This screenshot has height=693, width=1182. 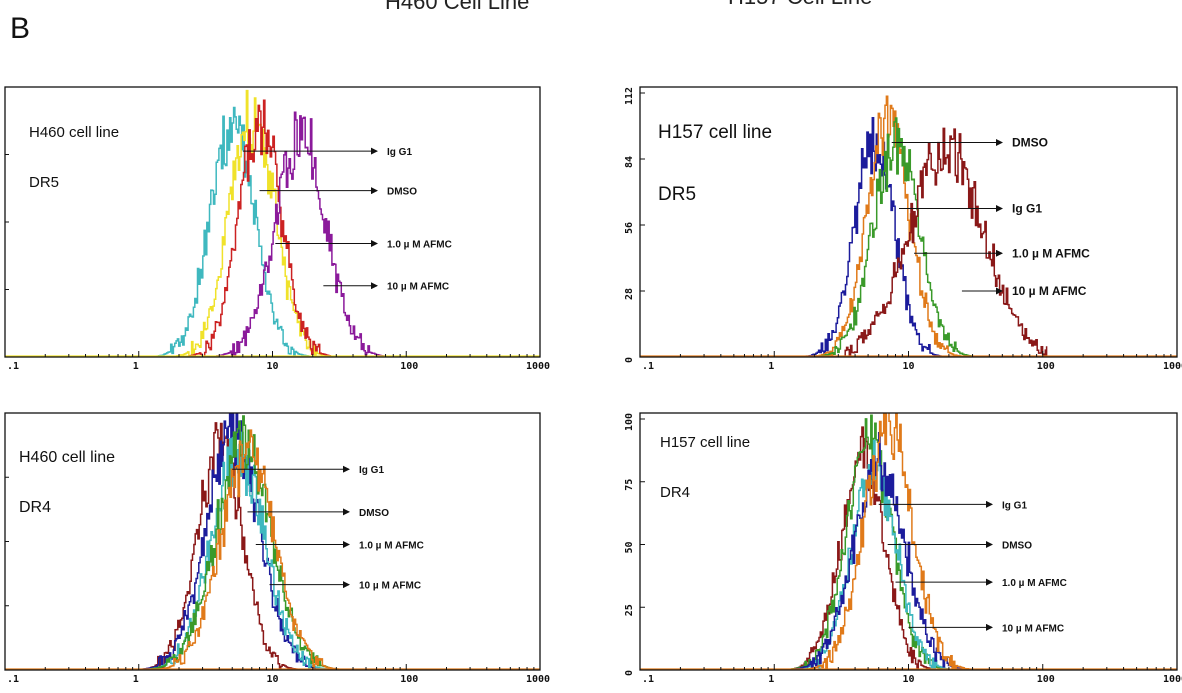 What do you see at coordinates (20, 28) in the screenshot?
I see `panel-letter: B` at bounding box center [20, 28].